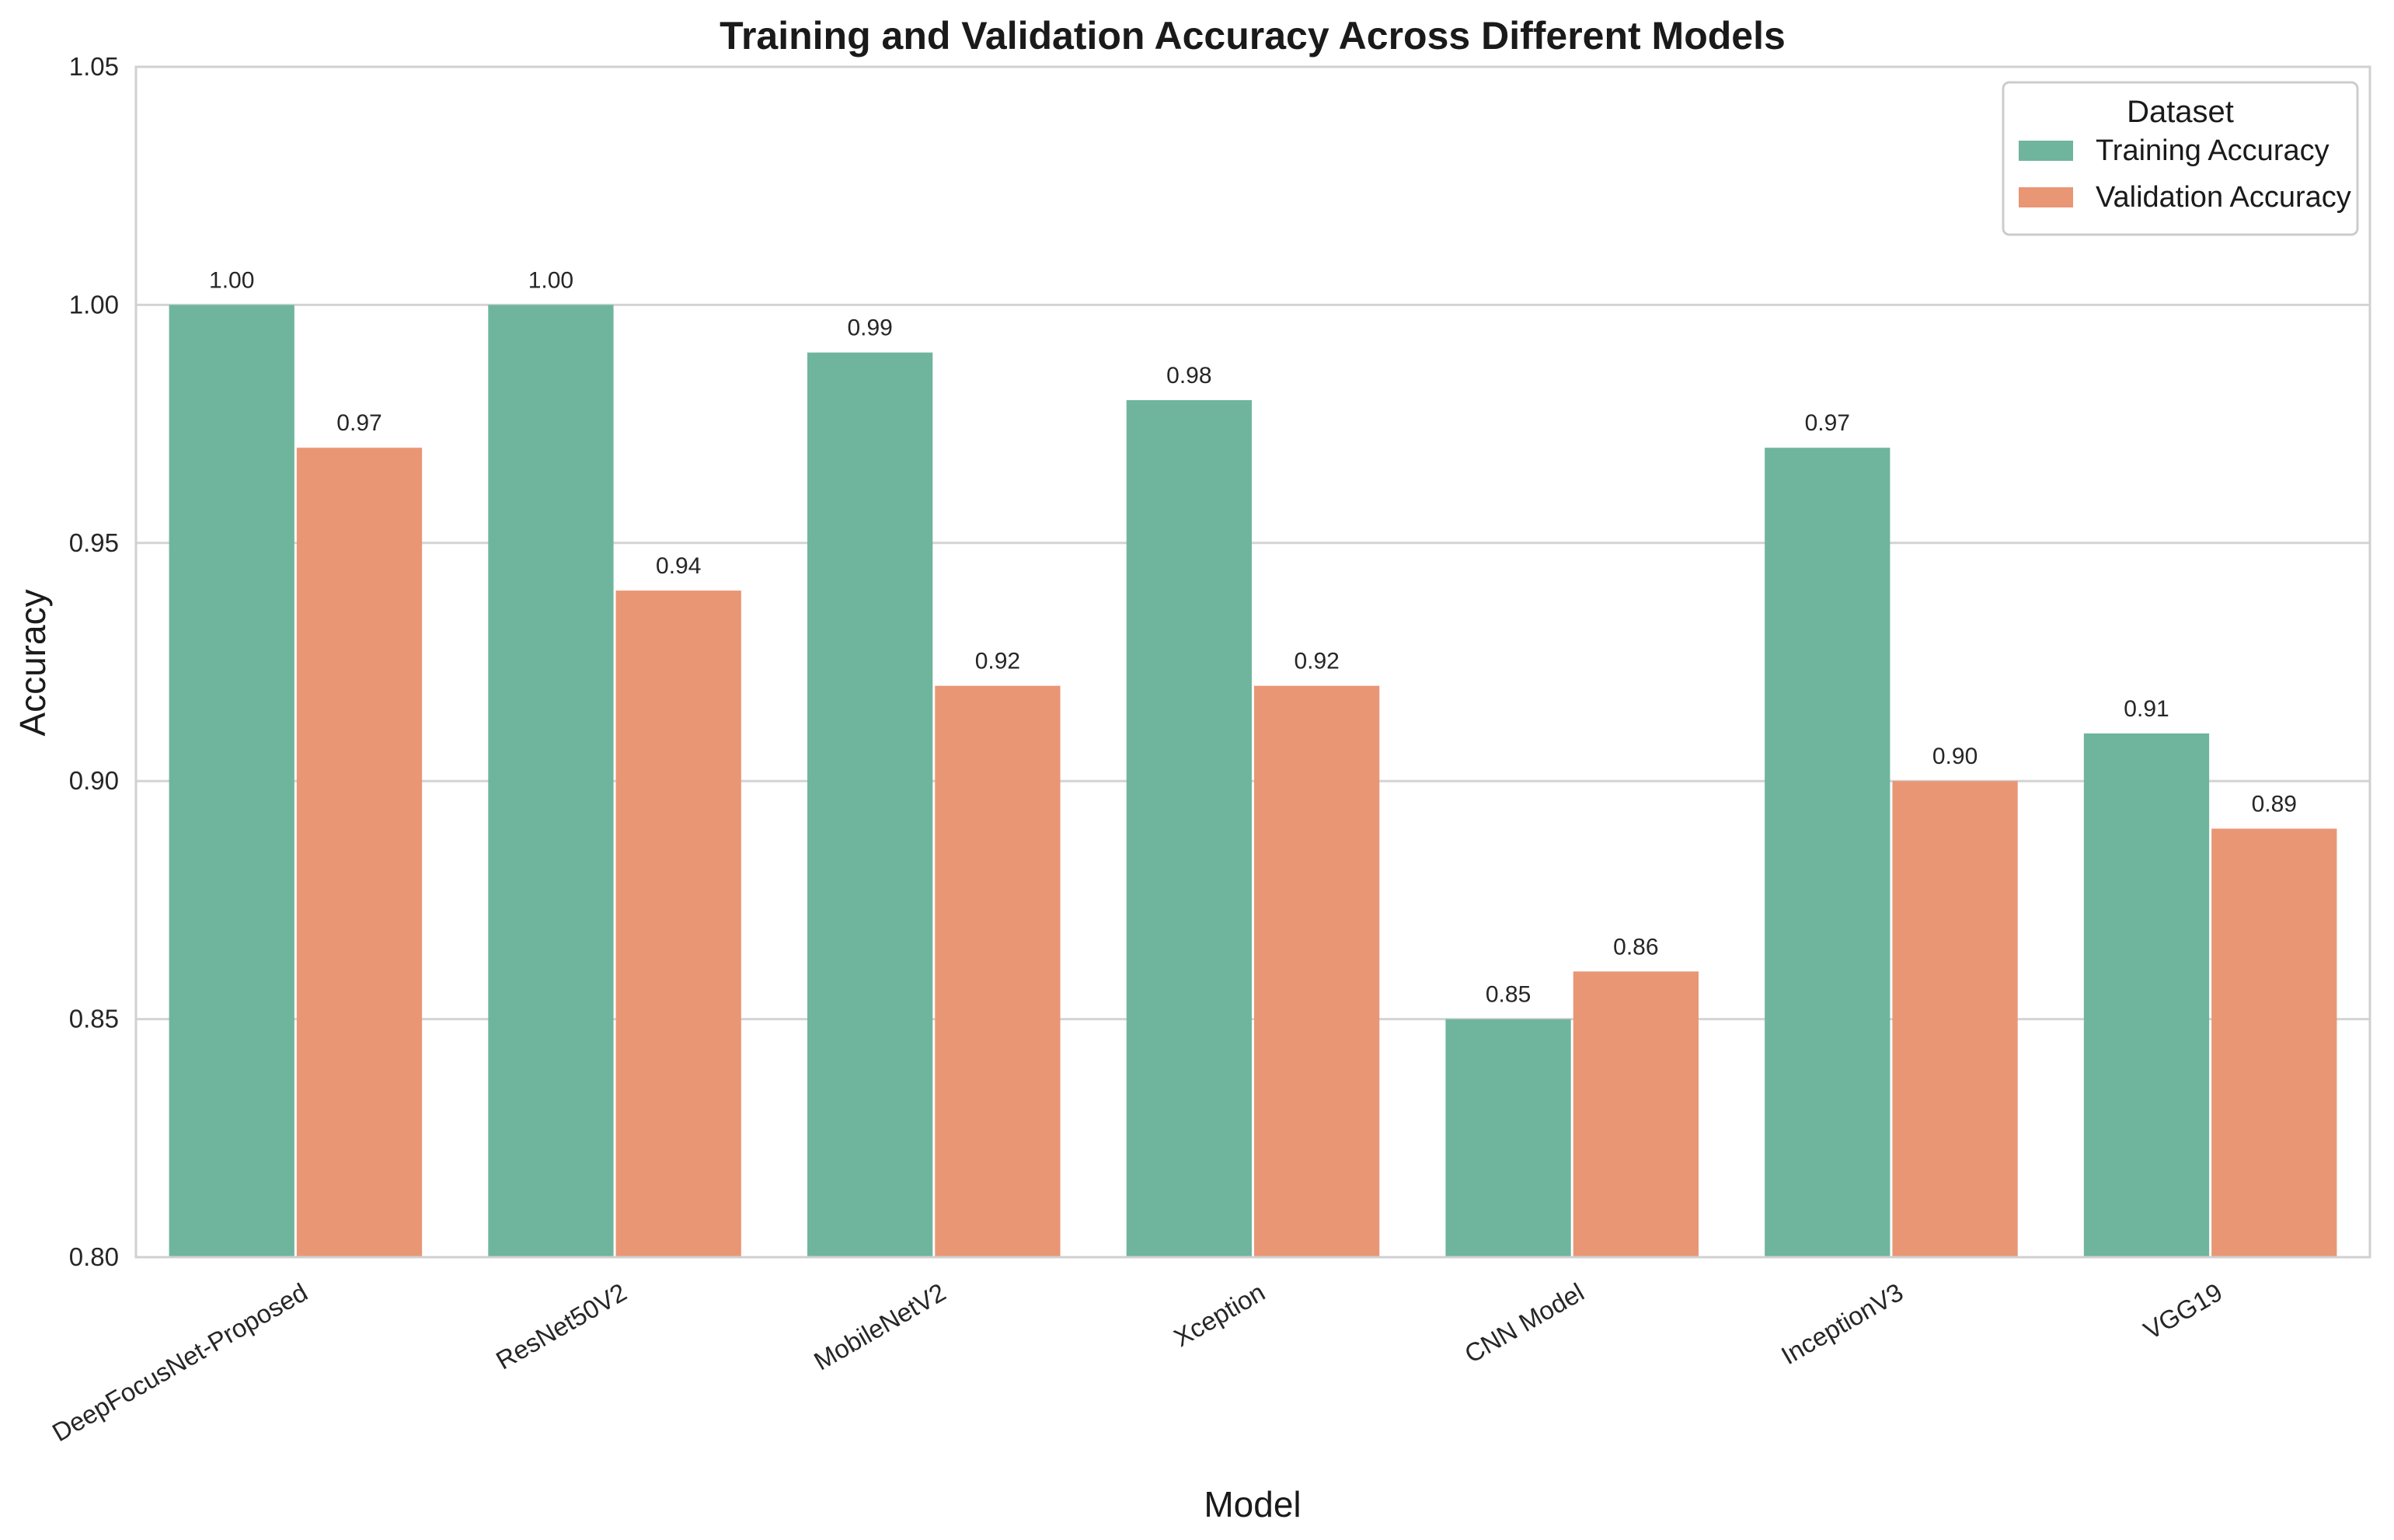 This screenshot has height=1540, width=2394. Describe the element at coordinates (879, 1326) in the screenshot. I see `x-tick-label: MobileNetV2` at that location.